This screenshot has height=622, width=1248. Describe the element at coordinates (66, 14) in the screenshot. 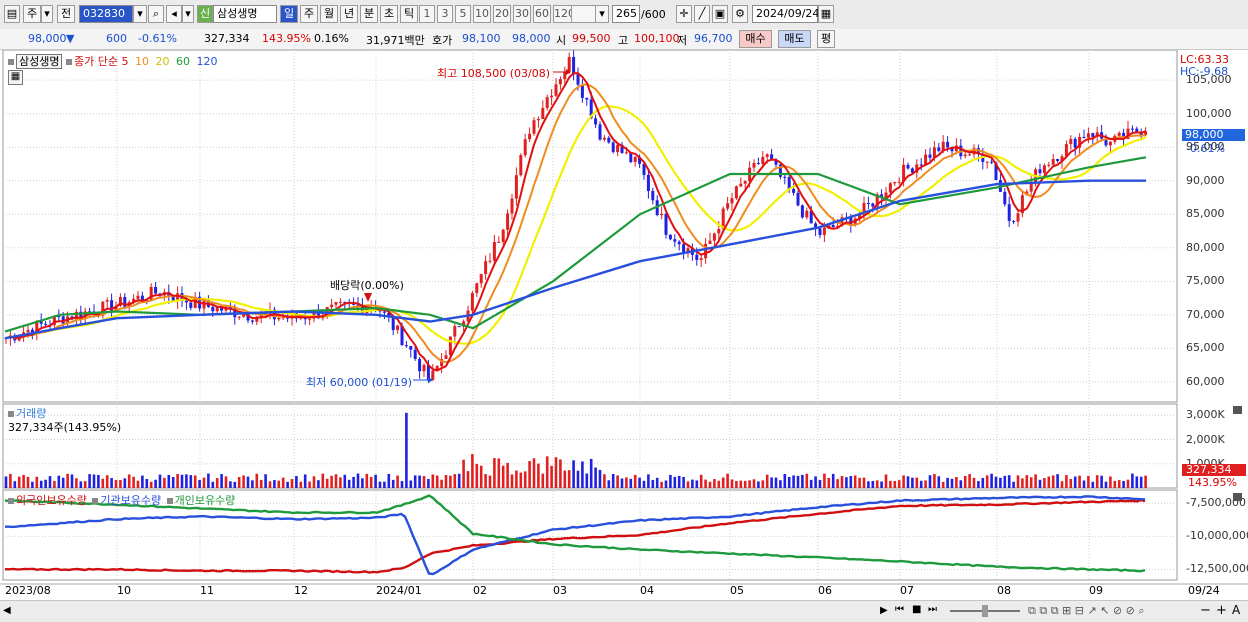

I see `prev-button: 전` at that location.